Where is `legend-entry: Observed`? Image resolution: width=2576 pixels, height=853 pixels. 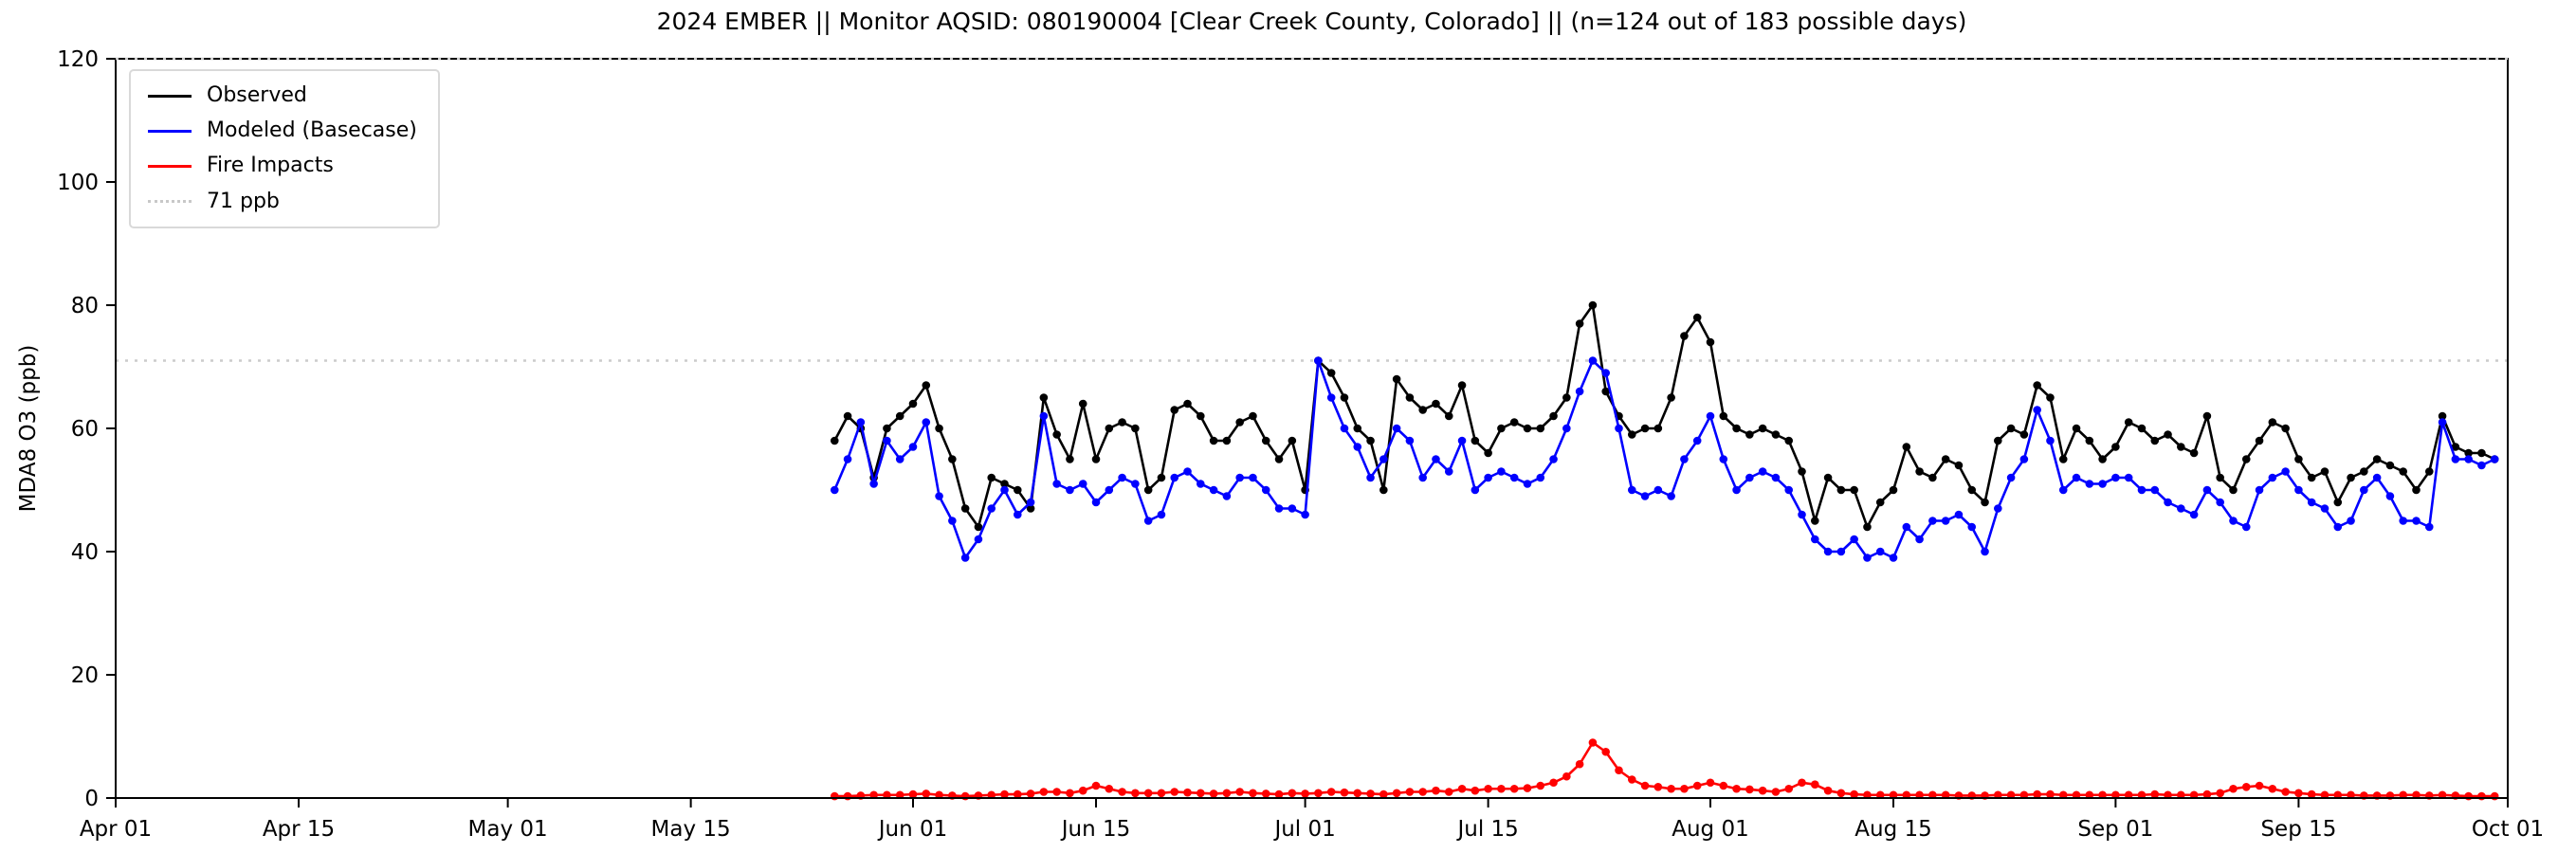
legend-entry: Observed is located at coordinates (282, 95).